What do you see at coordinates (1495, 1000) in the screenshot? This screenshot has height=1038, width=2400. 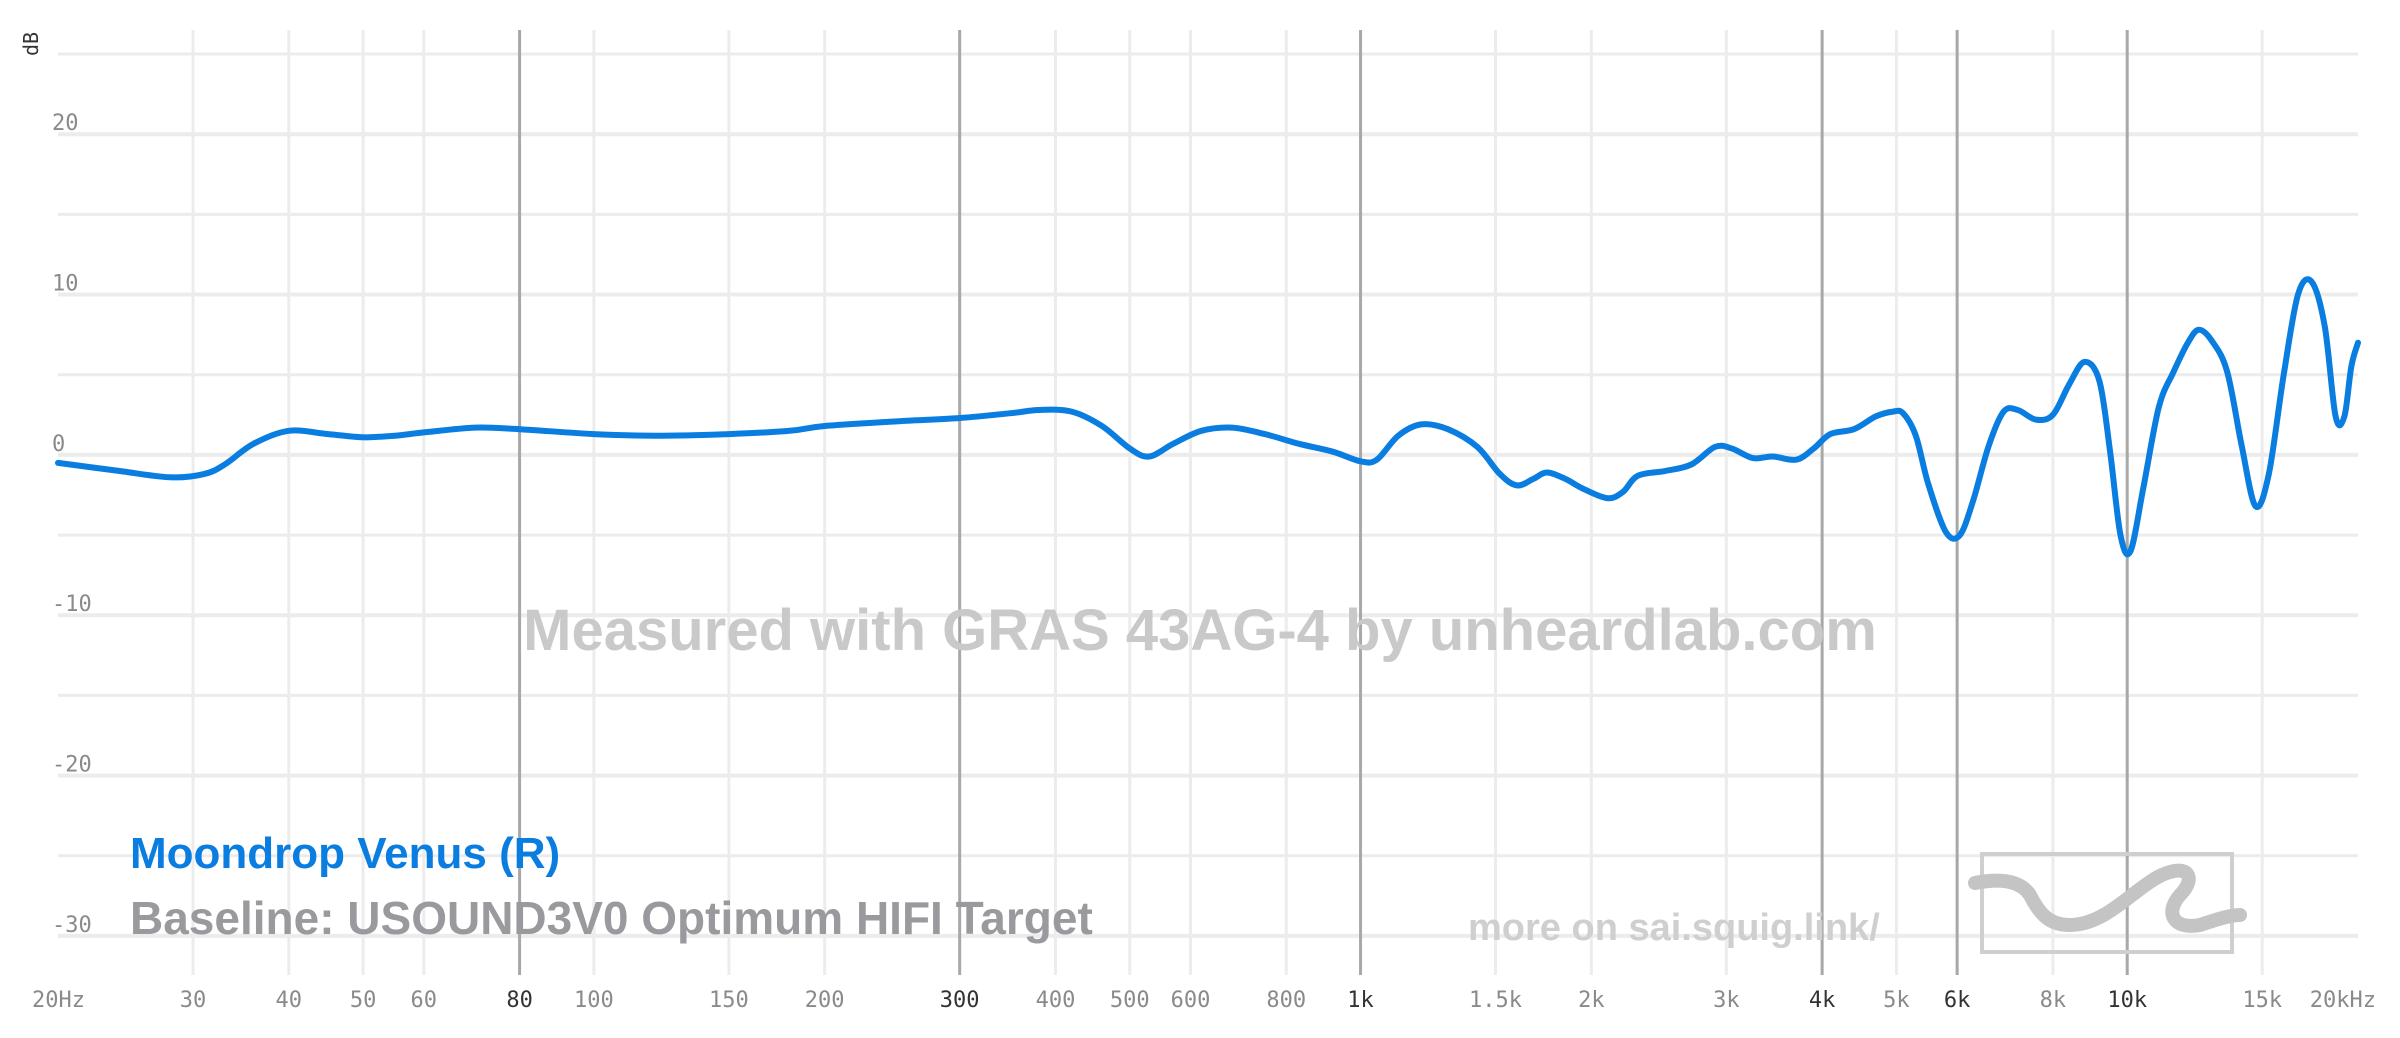 I see `x-tick-label: 1.5k` at bounding box center [1495, 1000].